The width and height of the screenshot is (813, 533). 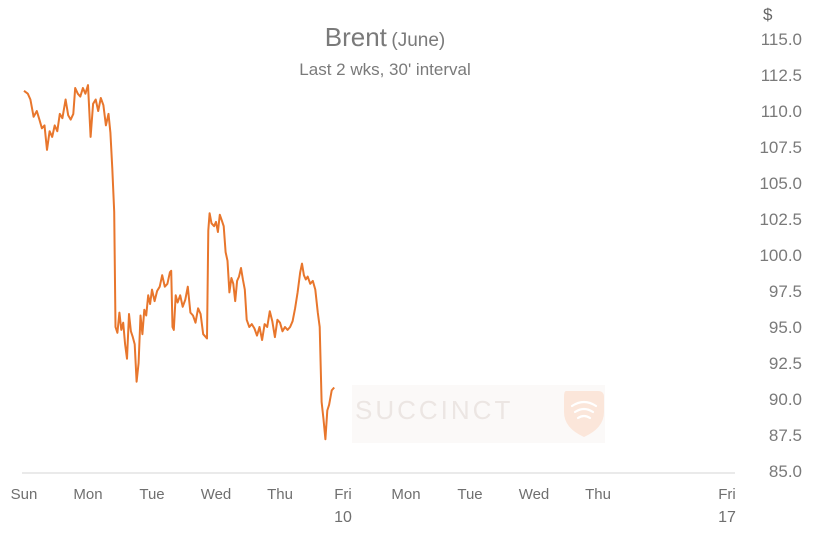 What do you see at coordinates (780, 219) in the screenshot?
I see `y-tick-label: 102.5` at bounding box center [780, 219].